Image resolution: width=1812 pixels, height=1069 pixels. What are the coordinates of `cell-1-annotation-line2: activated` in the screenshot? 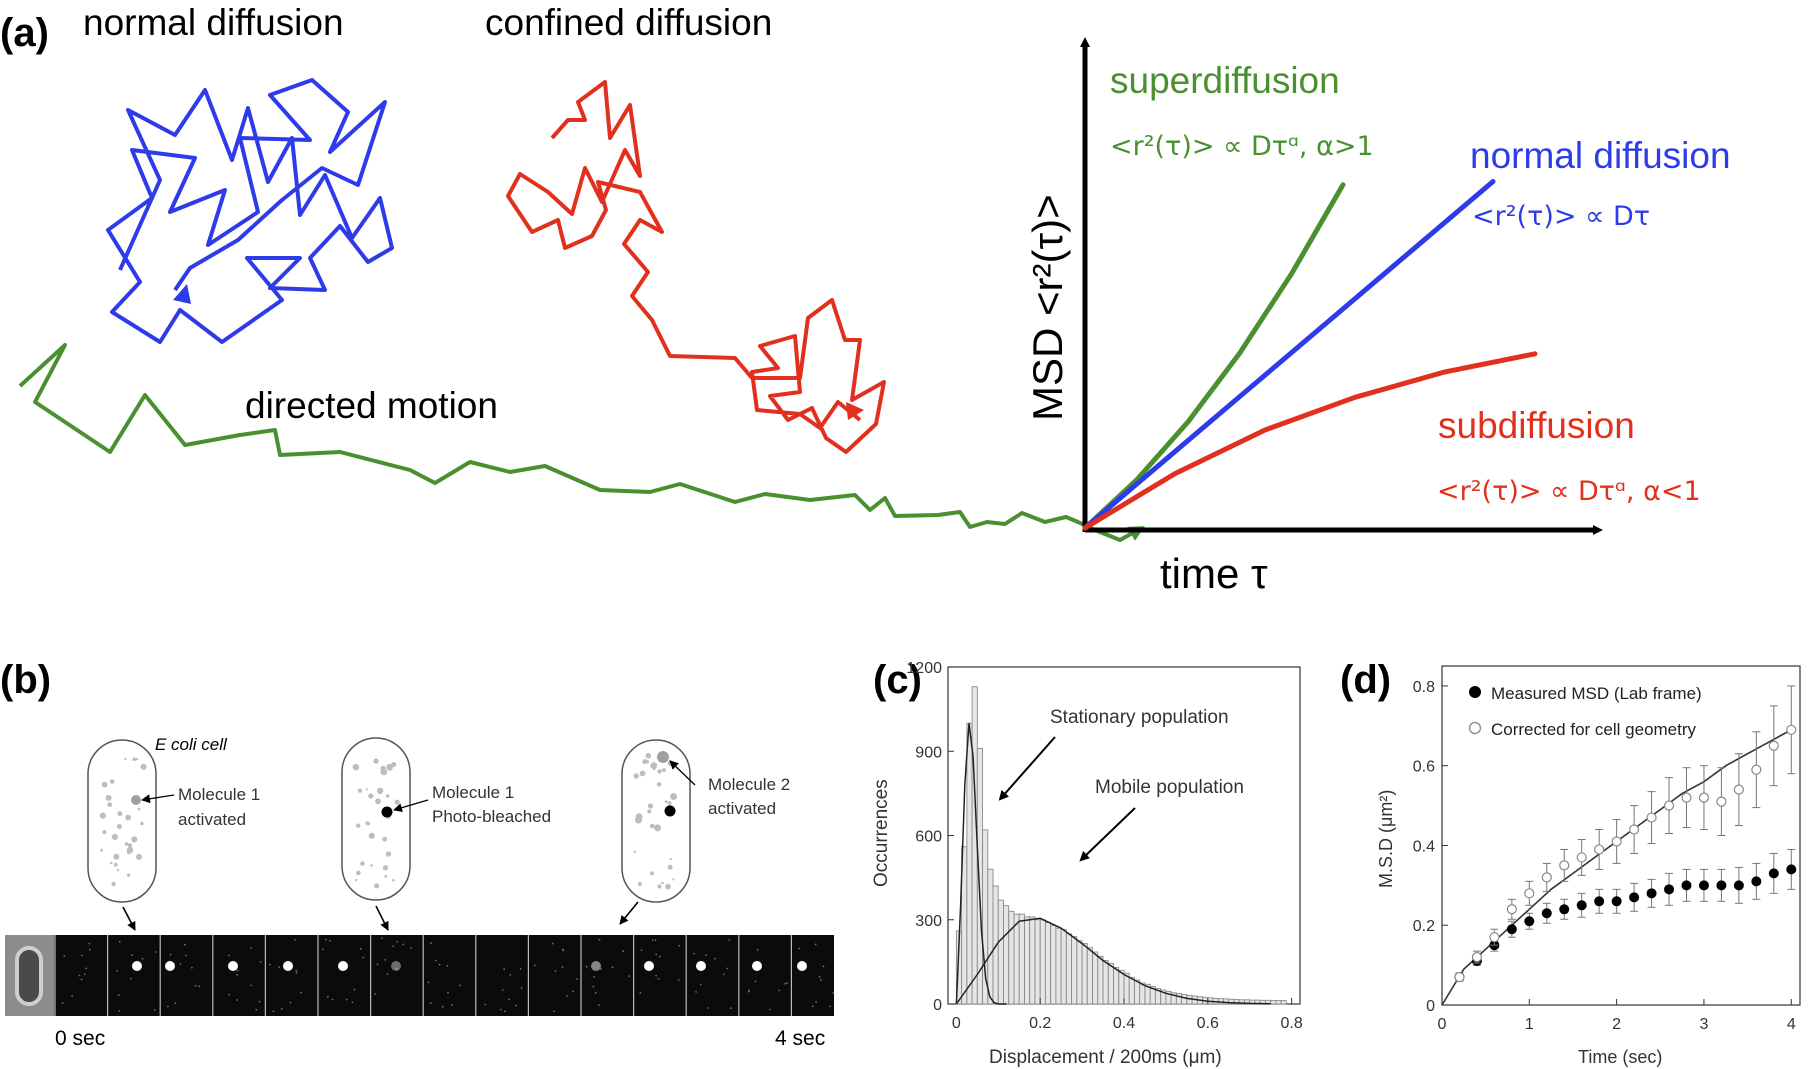 It's located at (212, 819).